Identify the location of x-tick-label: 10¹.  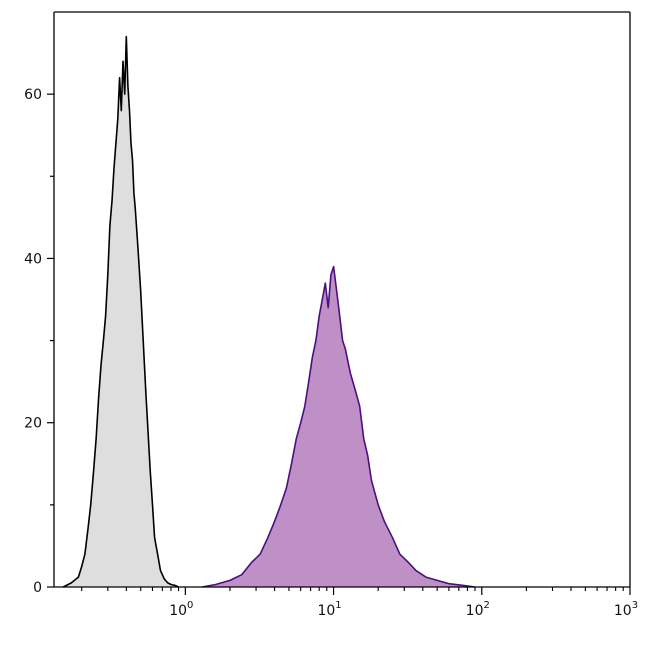
(329, 609).